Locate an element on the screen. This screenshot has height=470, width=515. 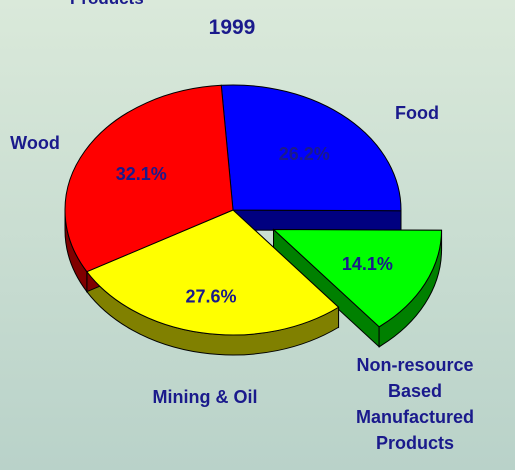
category-label: Food is located at coordinates (417, 113).